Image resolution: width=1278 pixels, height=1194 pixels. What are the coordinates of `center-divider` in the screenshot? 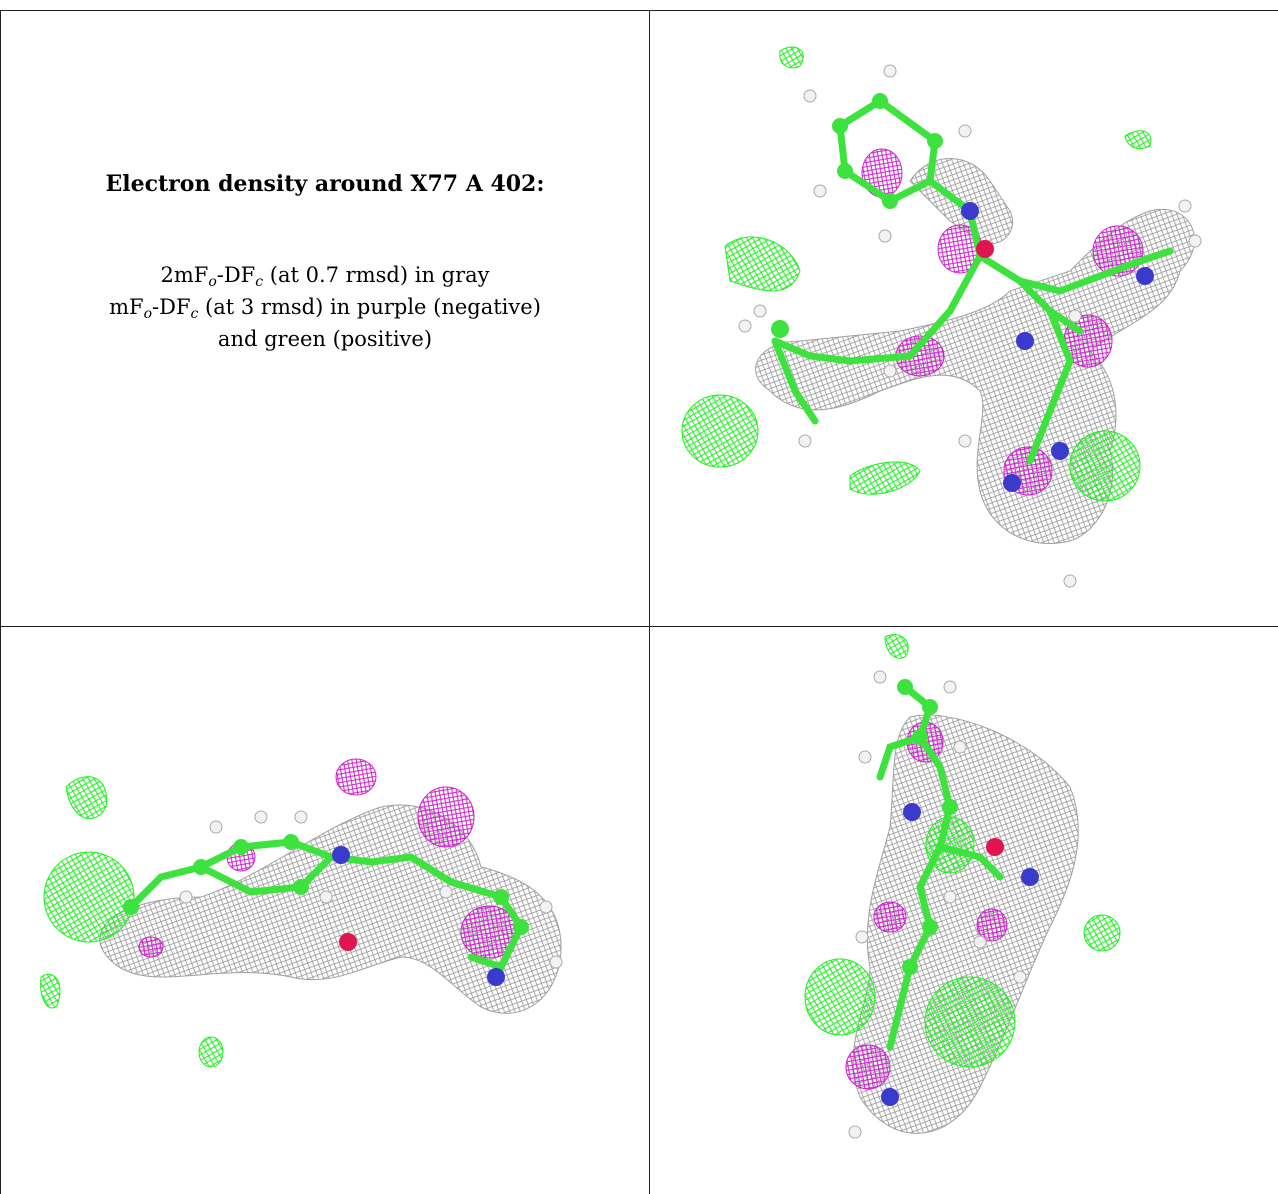 It's located at (649, 602).